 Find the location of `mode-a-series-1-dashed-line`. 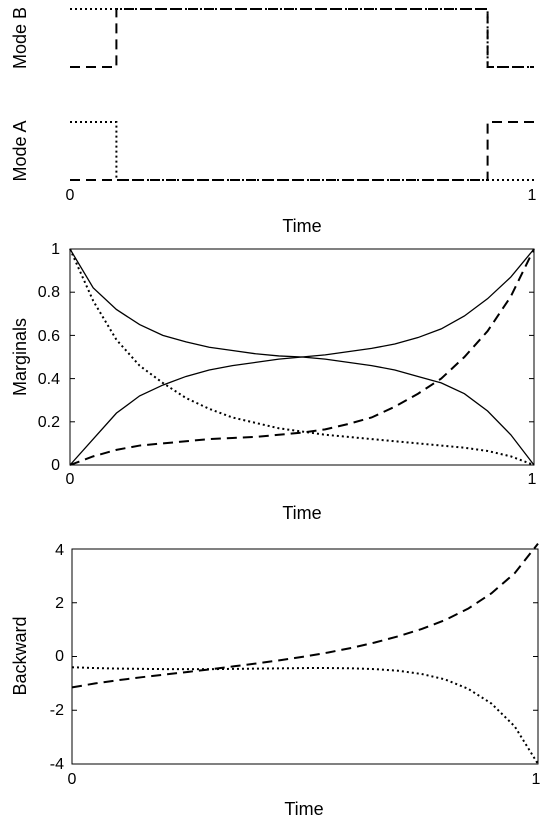

mode-a-series-1-dashed-line is located at coordinates (302, 151).